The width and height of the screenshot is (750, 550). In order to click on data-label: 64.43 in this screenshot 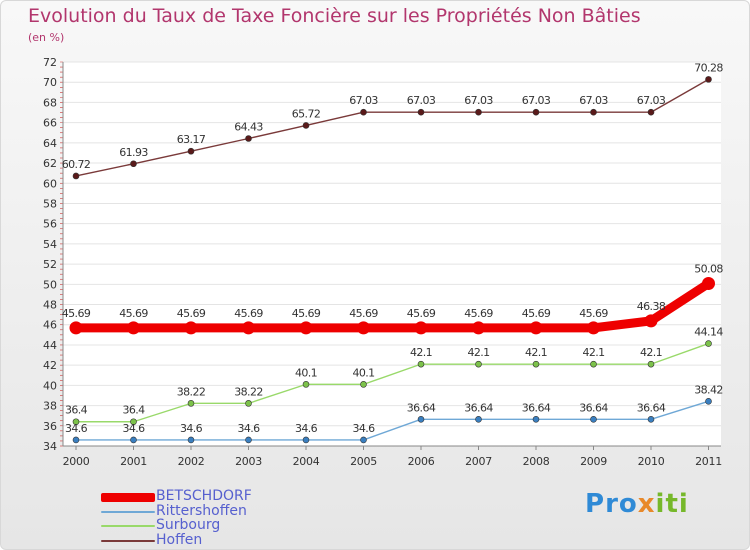, I will do `click(248, 126)`.